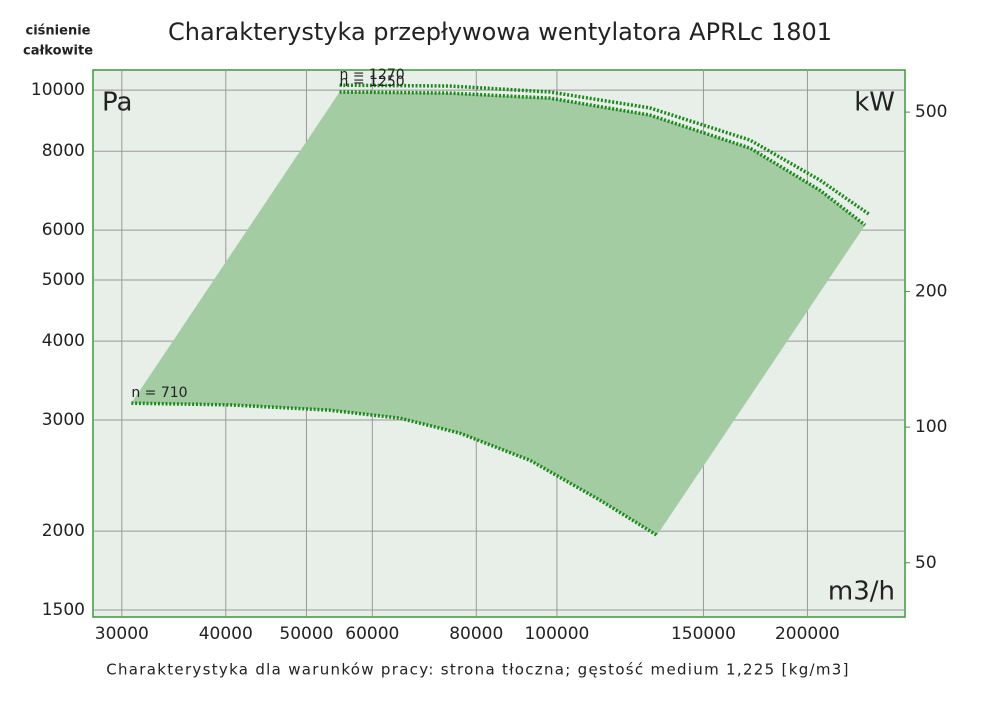  Describe the element at coordinates (372, 634) in the screenshot. I see `x-tick-label: 60000` at that location.